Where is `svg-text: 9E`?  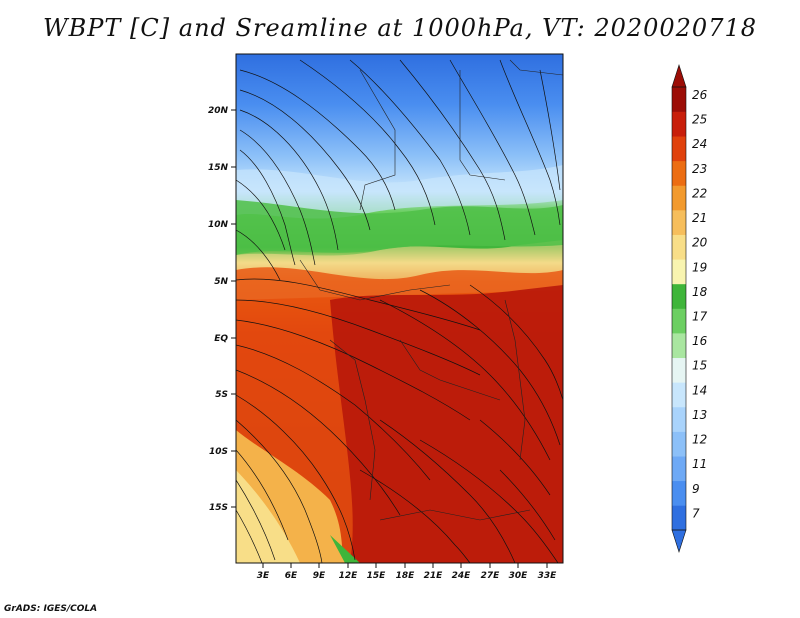
svg-text: 9E is located at coordinates (319, 576).